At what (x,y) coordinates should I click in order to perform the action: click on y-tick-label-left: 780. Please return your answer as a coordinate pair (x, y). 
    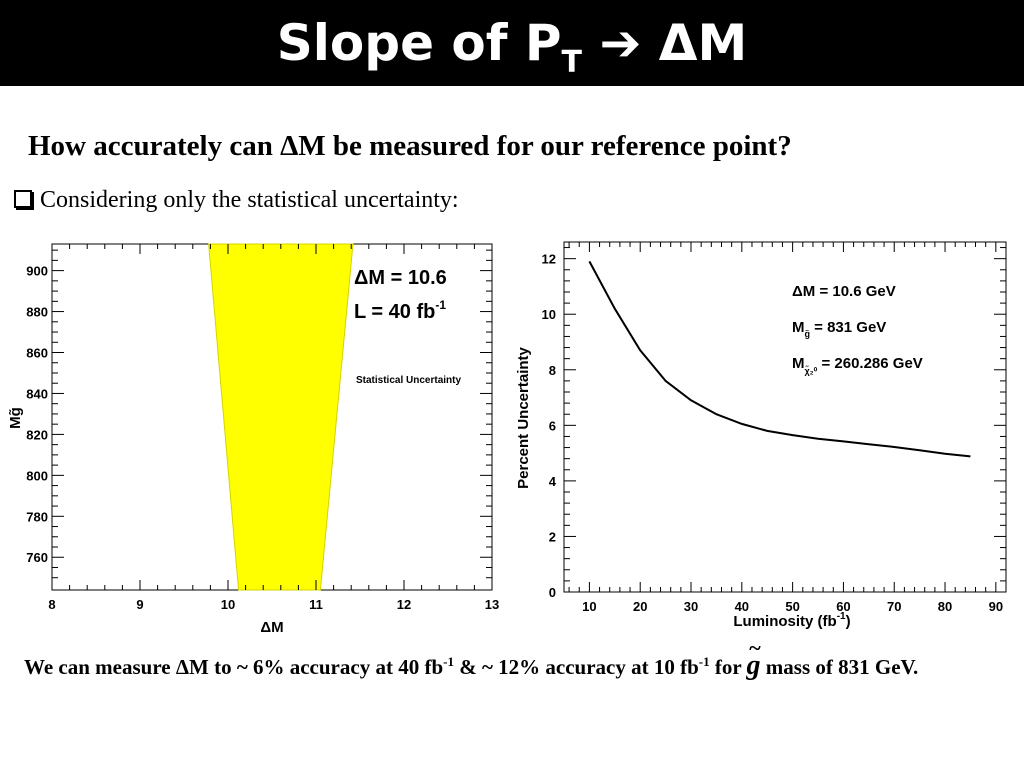
    Looking at the image, I should click on (37, 516).